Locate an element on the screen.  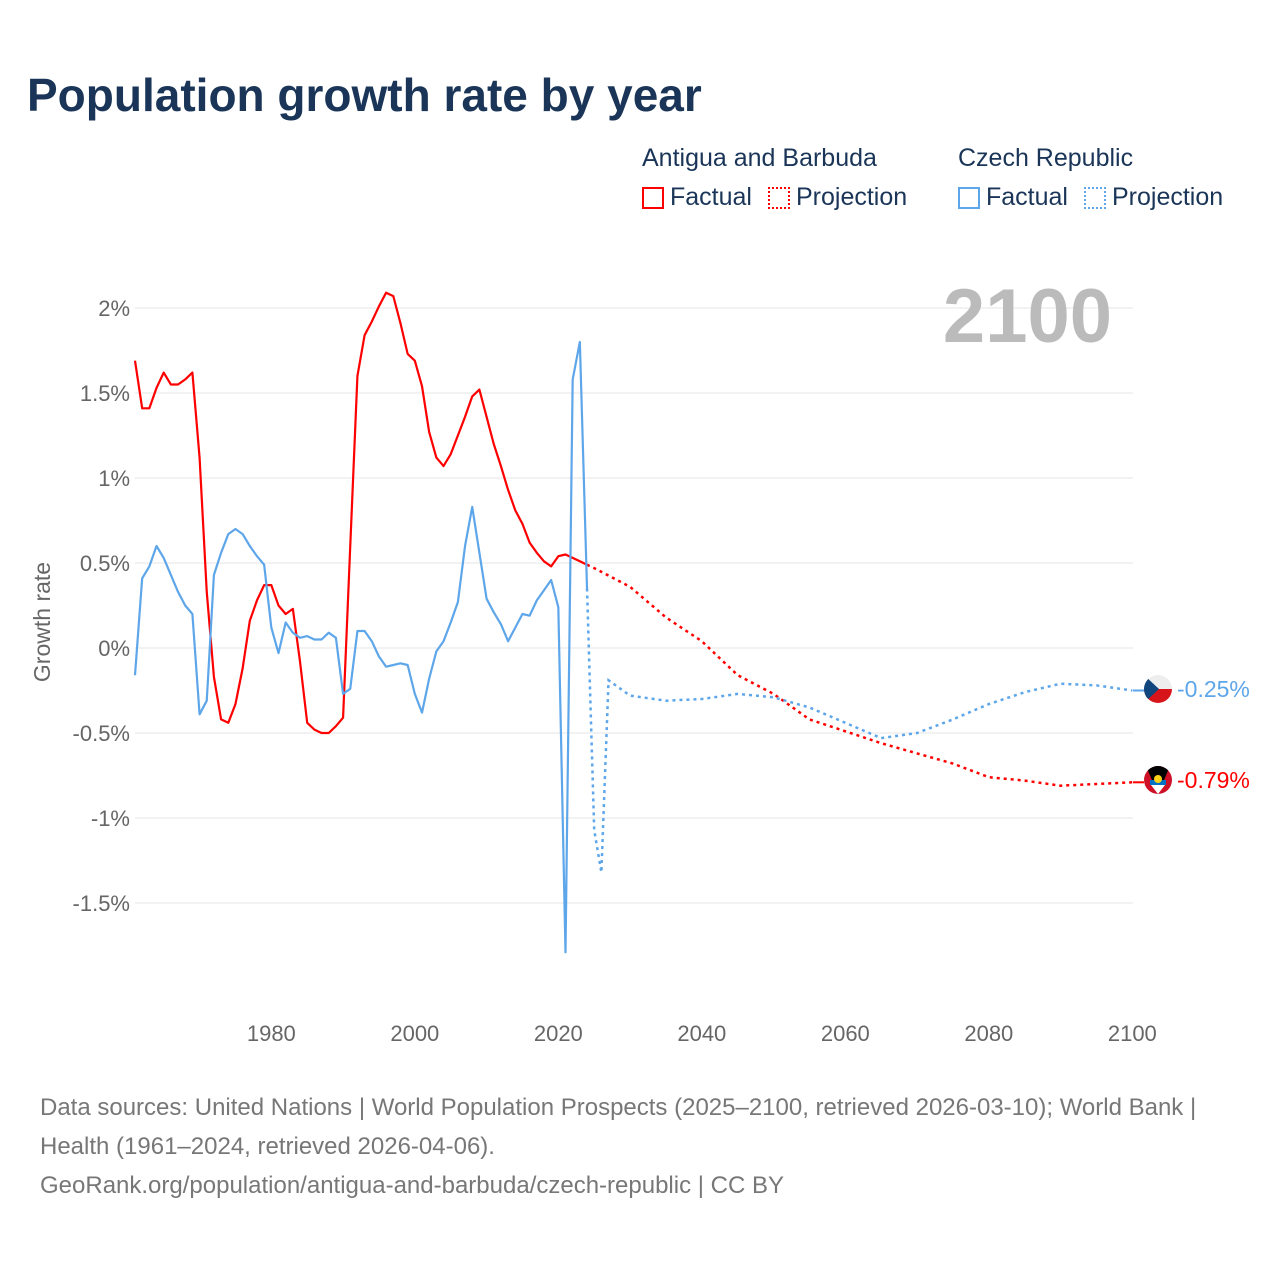
year-label: 2100 is located at coordinates (1027, 316).